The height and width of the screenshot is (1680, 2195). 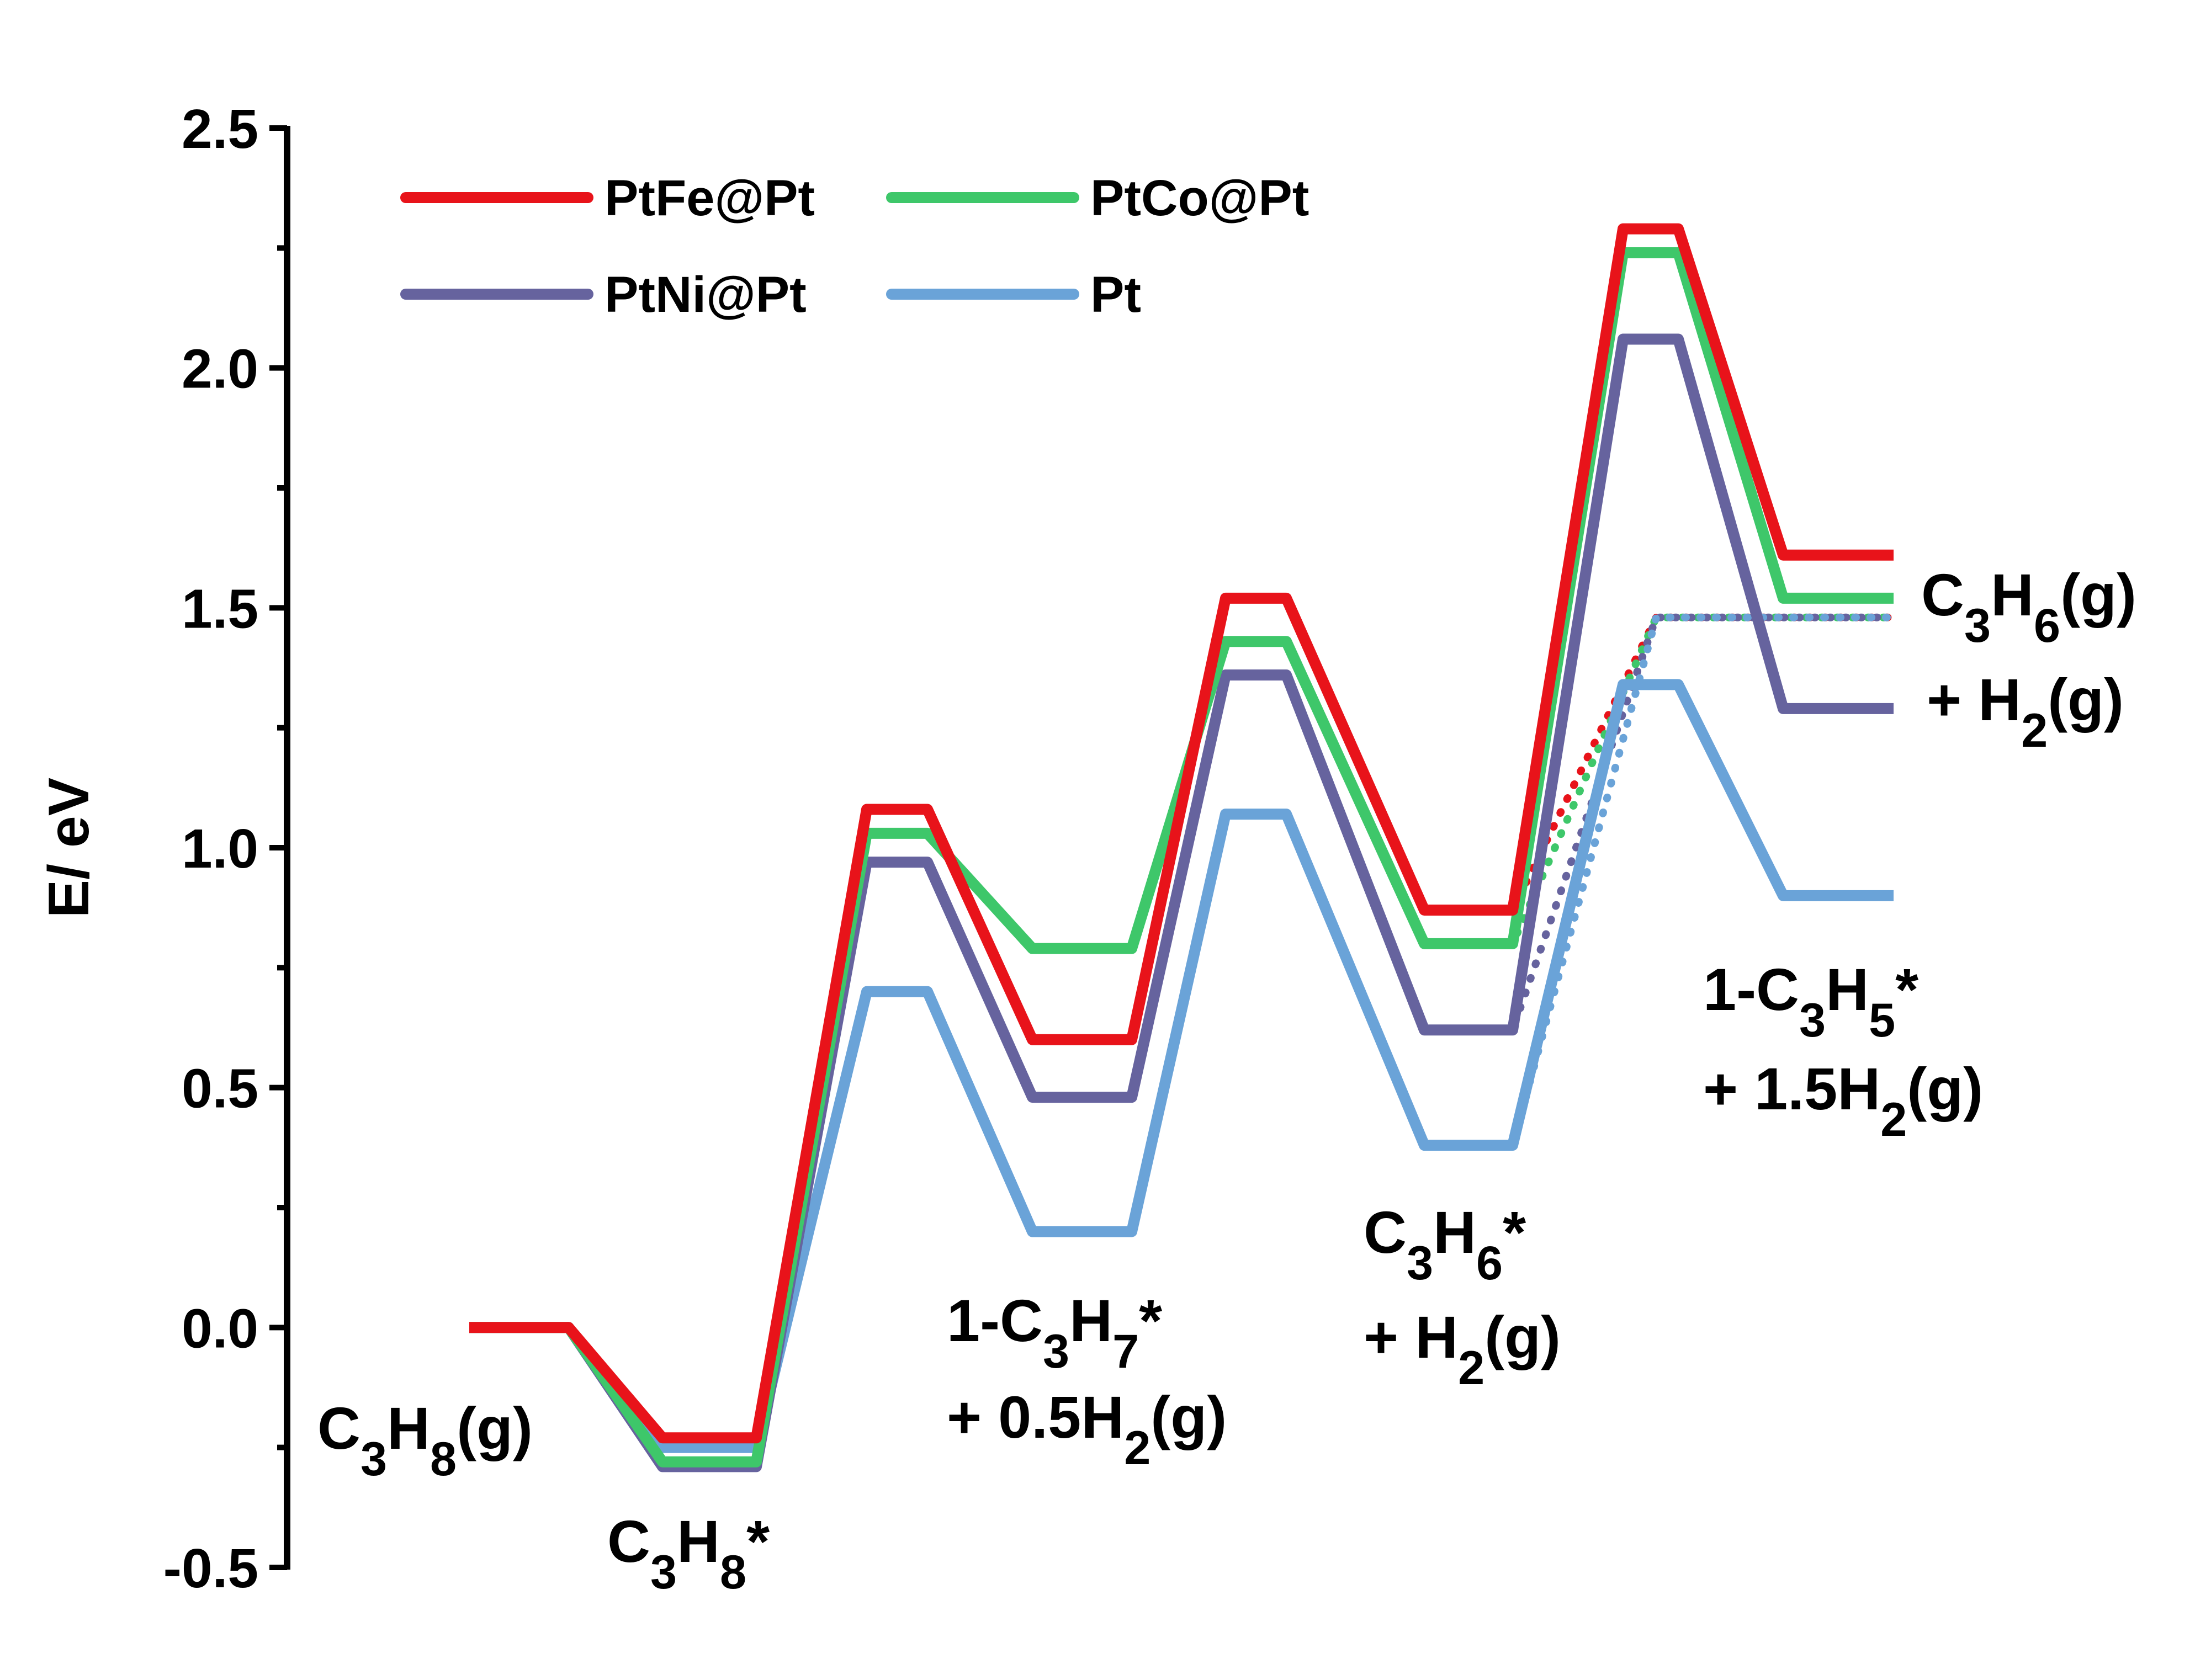 What do you see at coordinates (211, 1568) in the screenshot?
I see `y-tick-label: -0.5` at bounding box center [211, 1568].